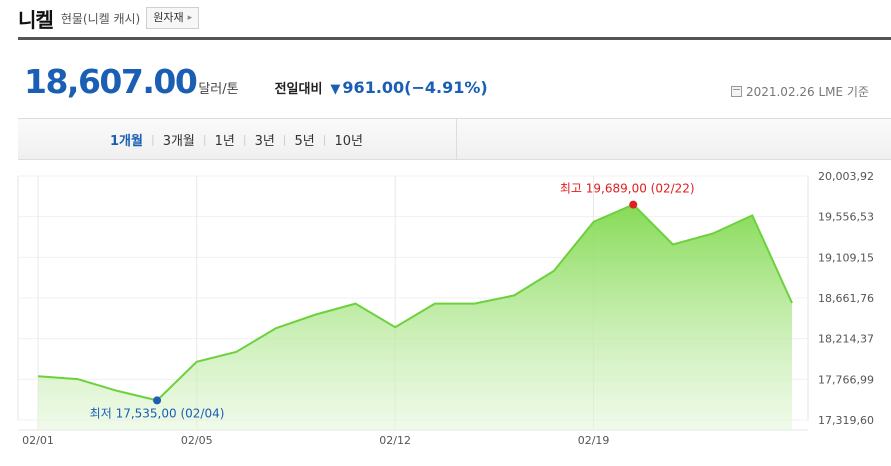 The width and height of the screenshot is (891, 466). I want to click on title-divider, so click(454, 38).